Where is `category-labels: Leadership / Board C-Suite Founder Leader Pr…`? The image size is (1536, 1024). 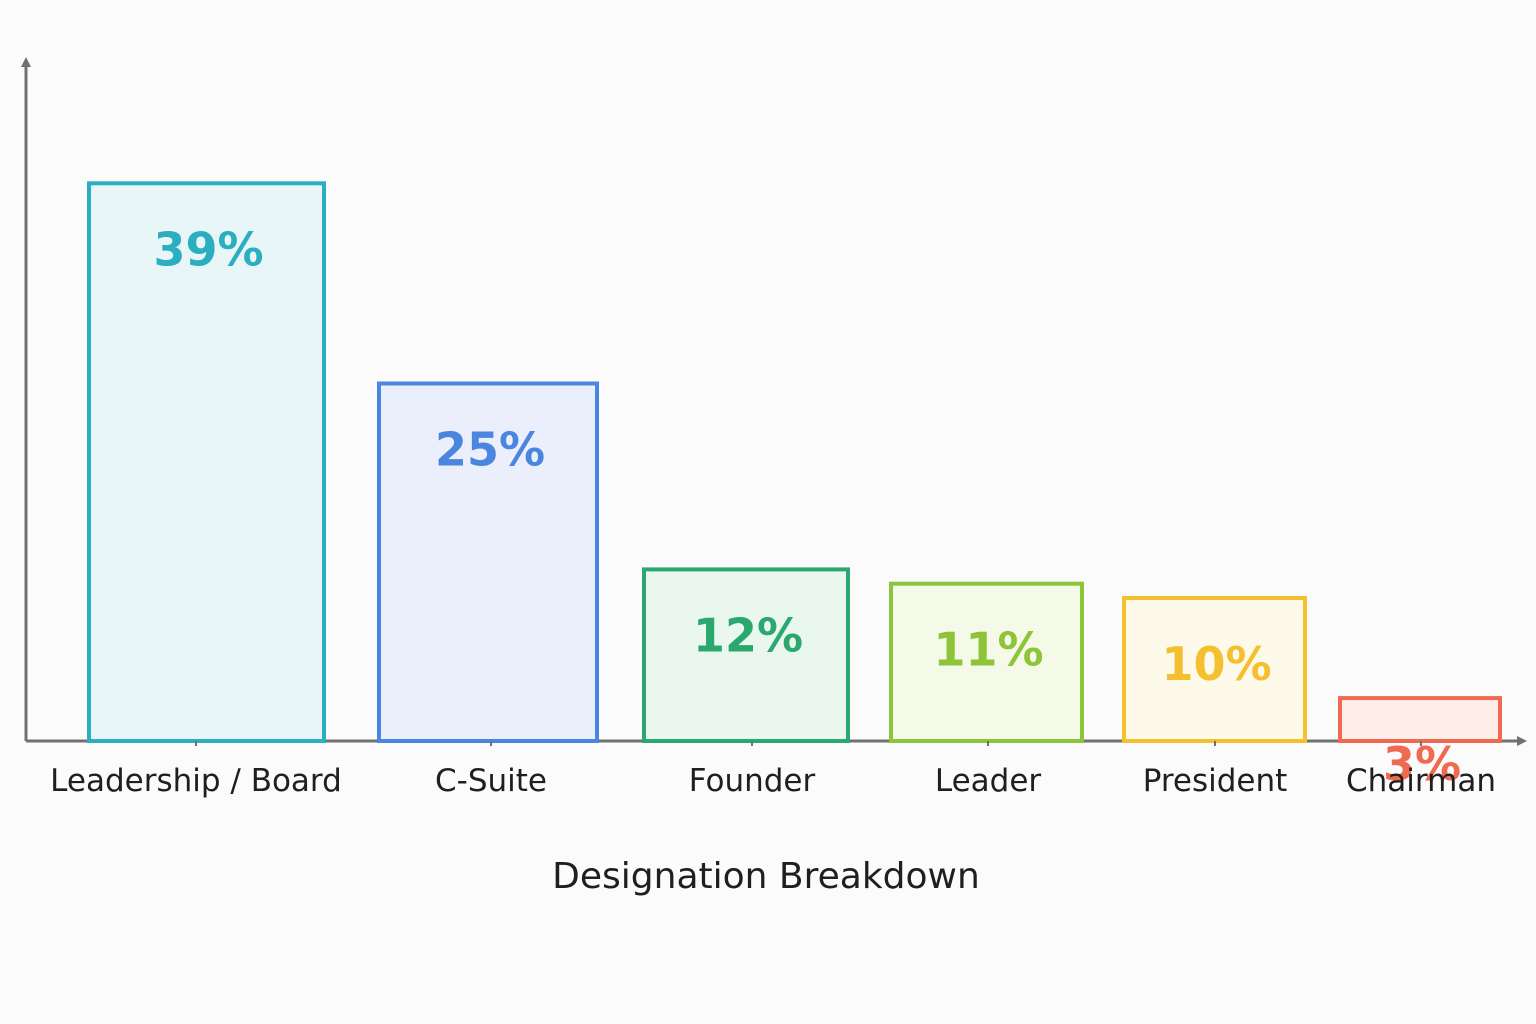 category-labels: Leadership / Board C-Suite Founder Leader Pr… is located at coordinates (773, 781).